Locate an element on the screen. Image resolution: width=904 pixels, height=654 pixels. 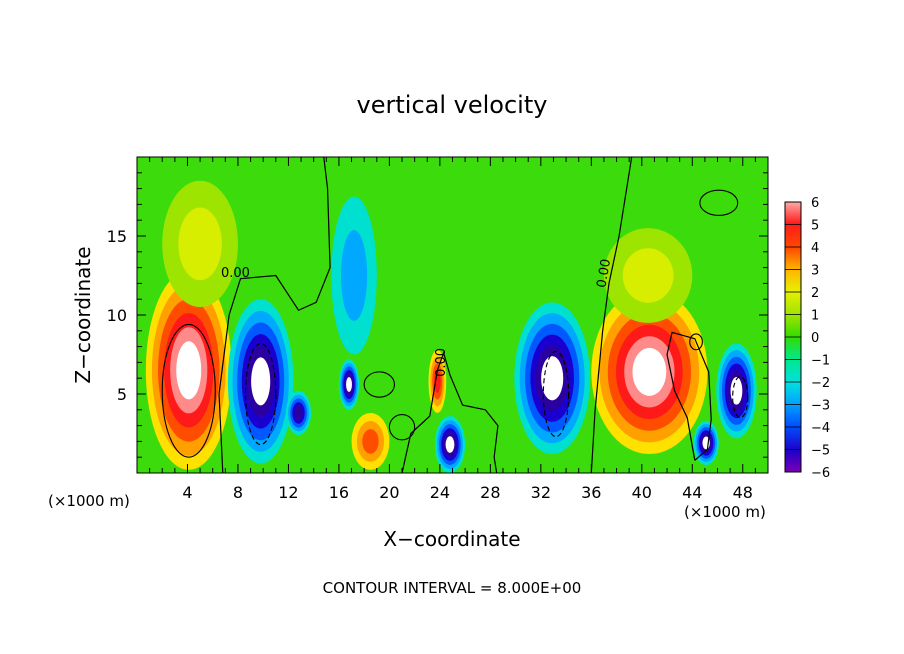
colorbar-tick-label: 3 is located at coordinates (815, 271).